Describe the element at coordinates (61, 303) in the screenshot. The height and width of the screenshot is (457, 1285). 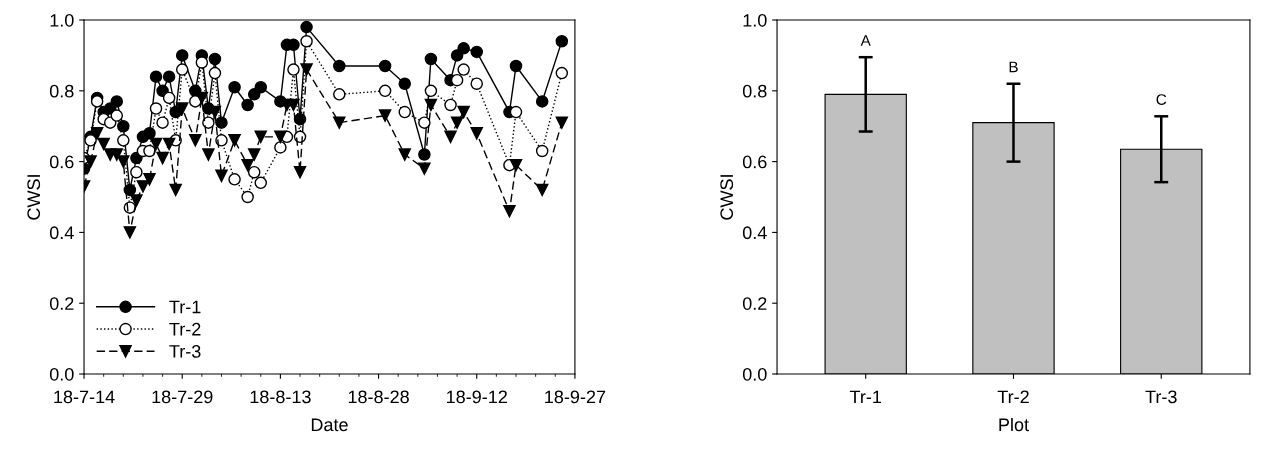
I see `y-tick-label: 0.2` at that location.